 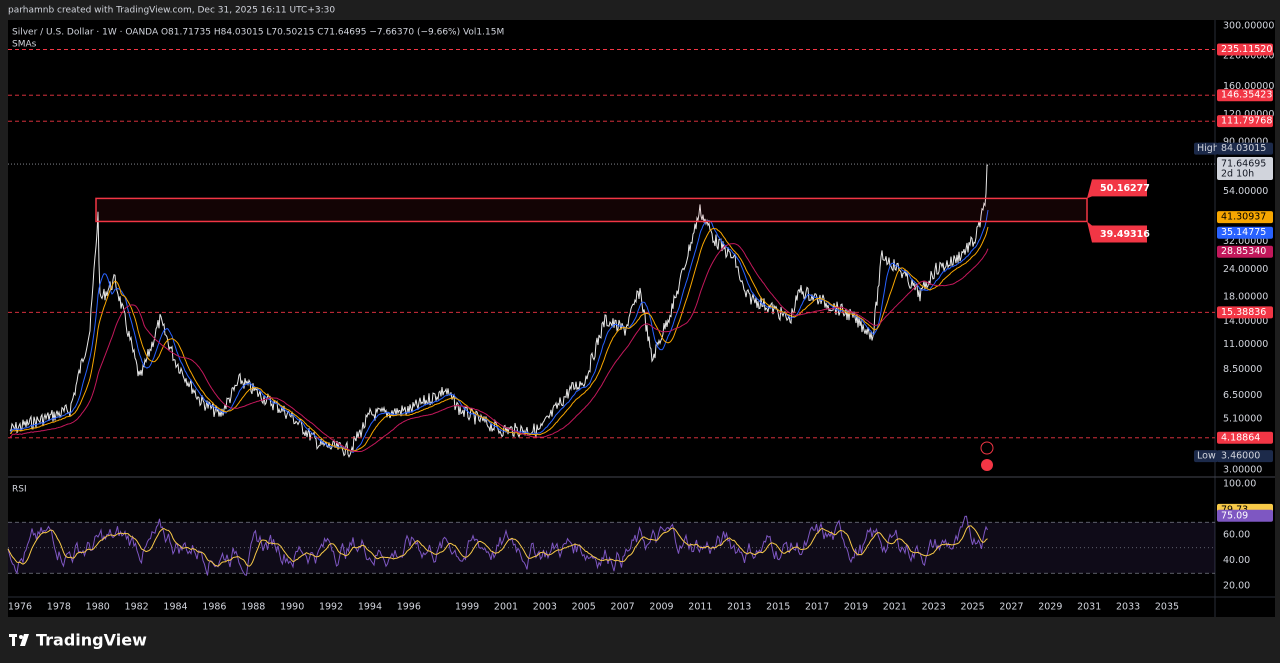 I want to click on rsi-value-bg, so click(x=1245, y=515).